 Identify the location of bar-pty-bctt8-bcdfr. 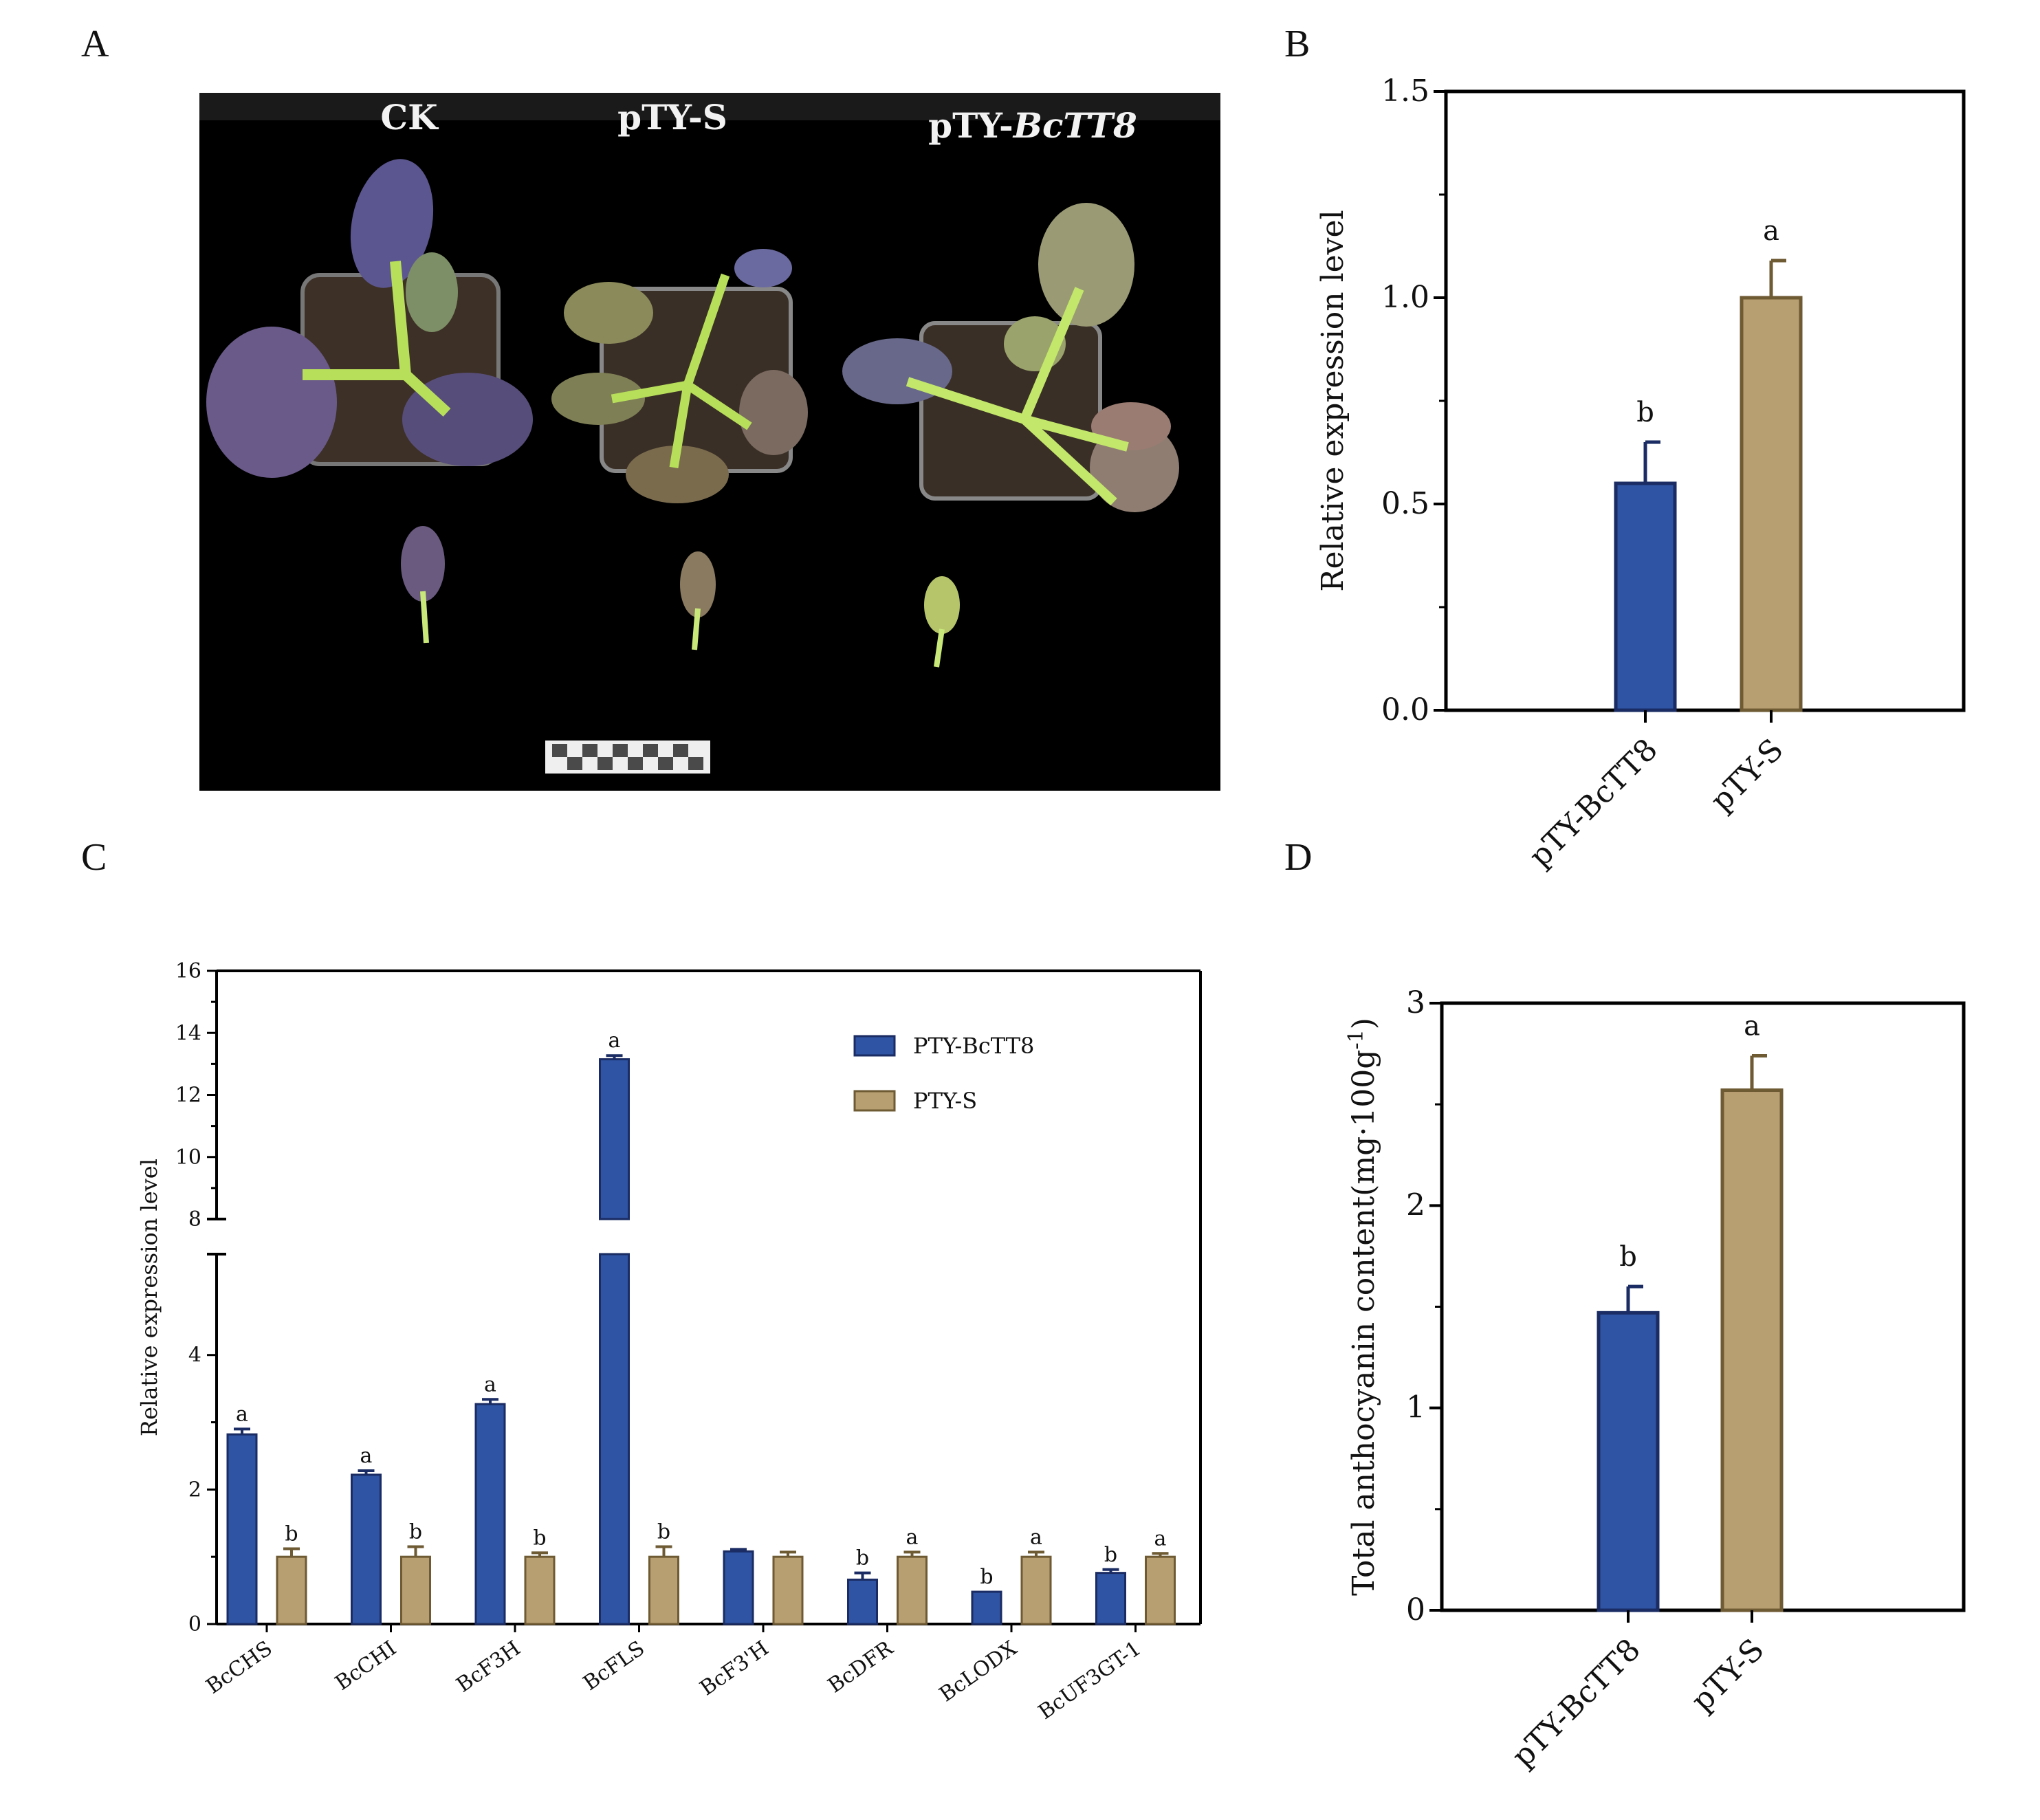
(862, 1602).